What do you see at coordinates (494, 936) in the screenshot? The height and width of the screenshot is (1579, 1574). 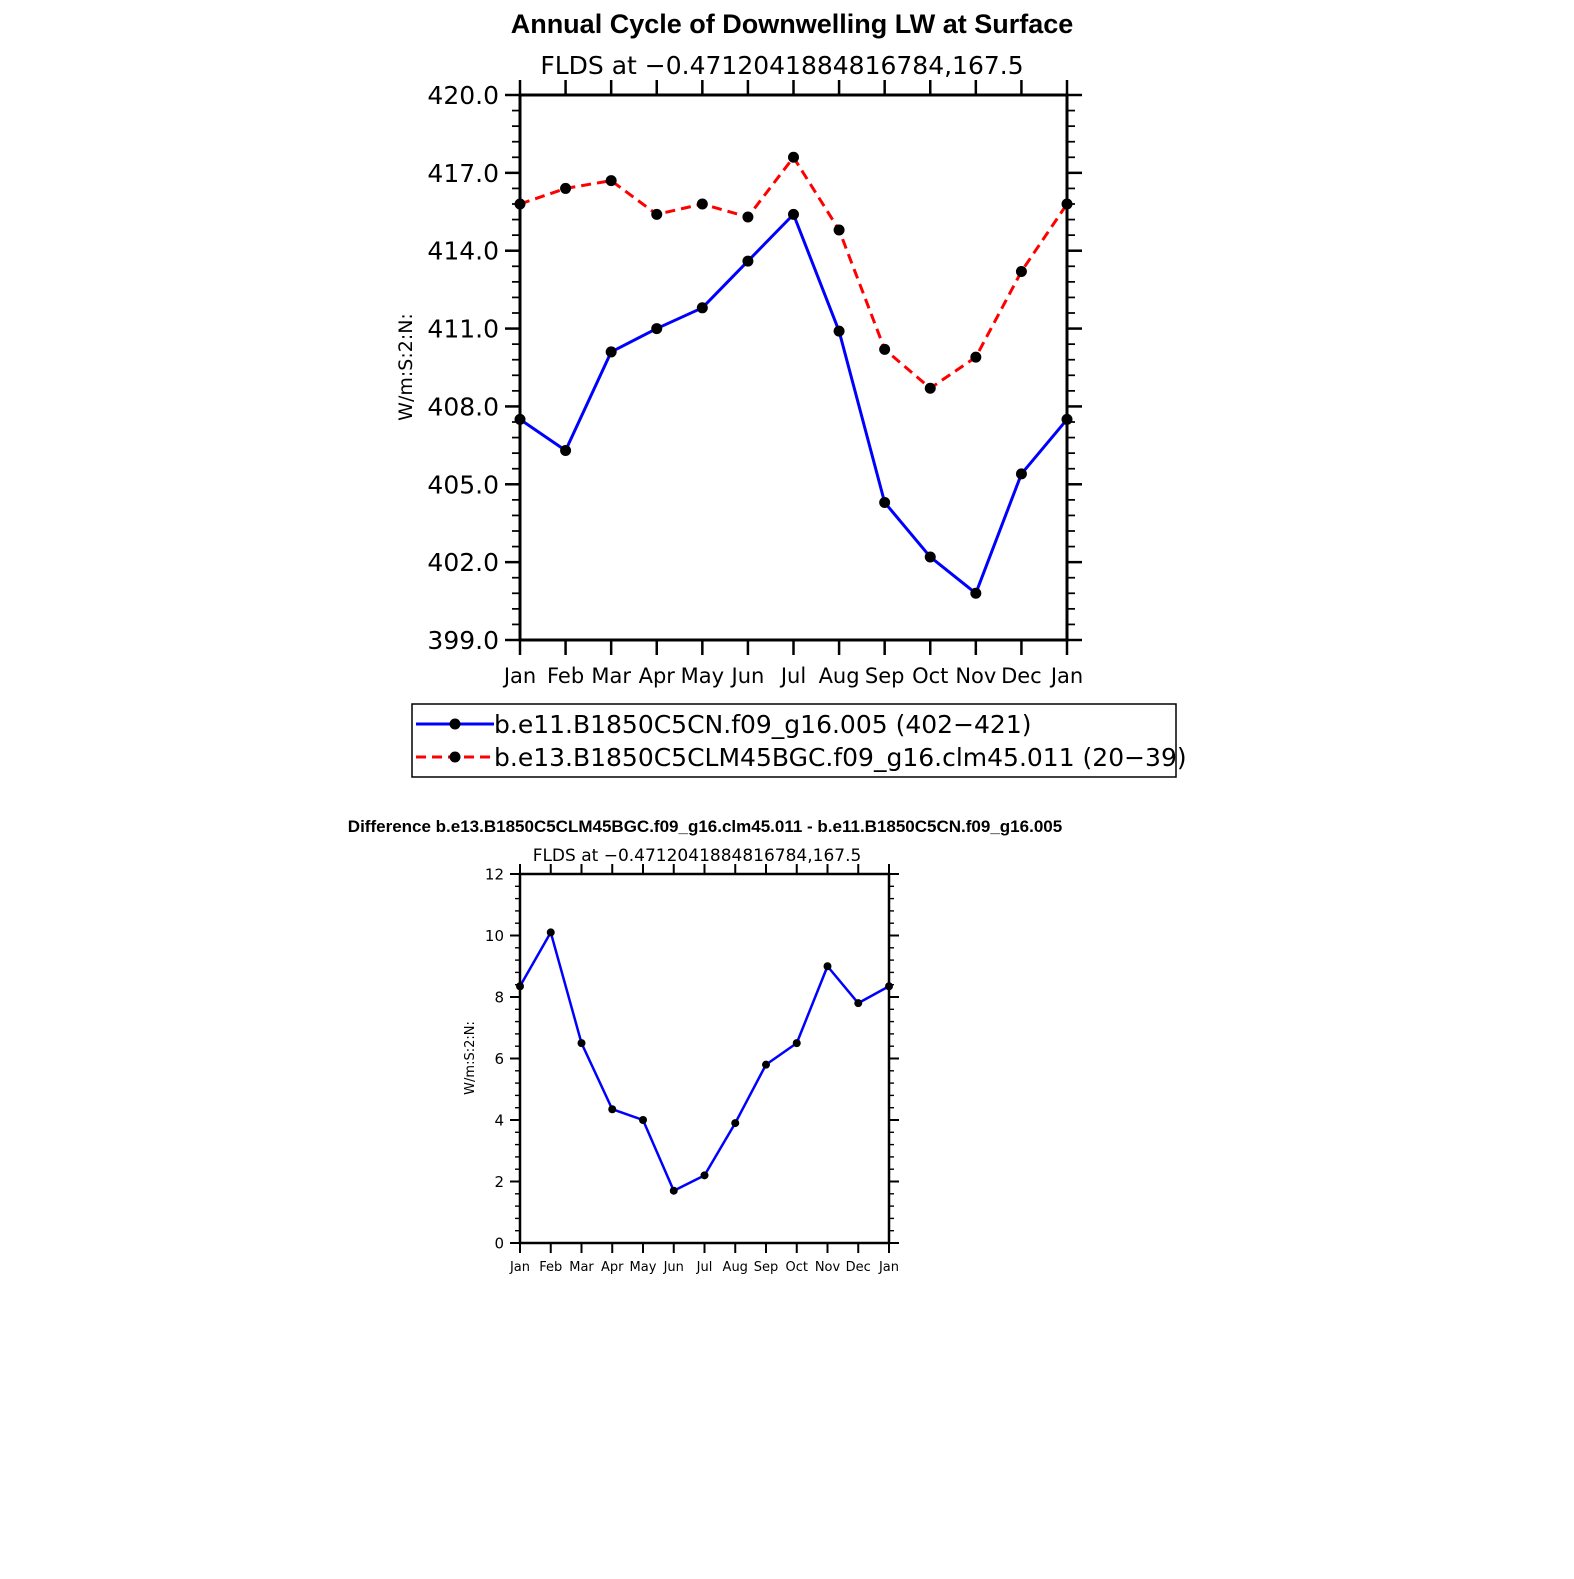 I see `chart-diff-y-tick-label: 10` at bounding box center [494, 936].